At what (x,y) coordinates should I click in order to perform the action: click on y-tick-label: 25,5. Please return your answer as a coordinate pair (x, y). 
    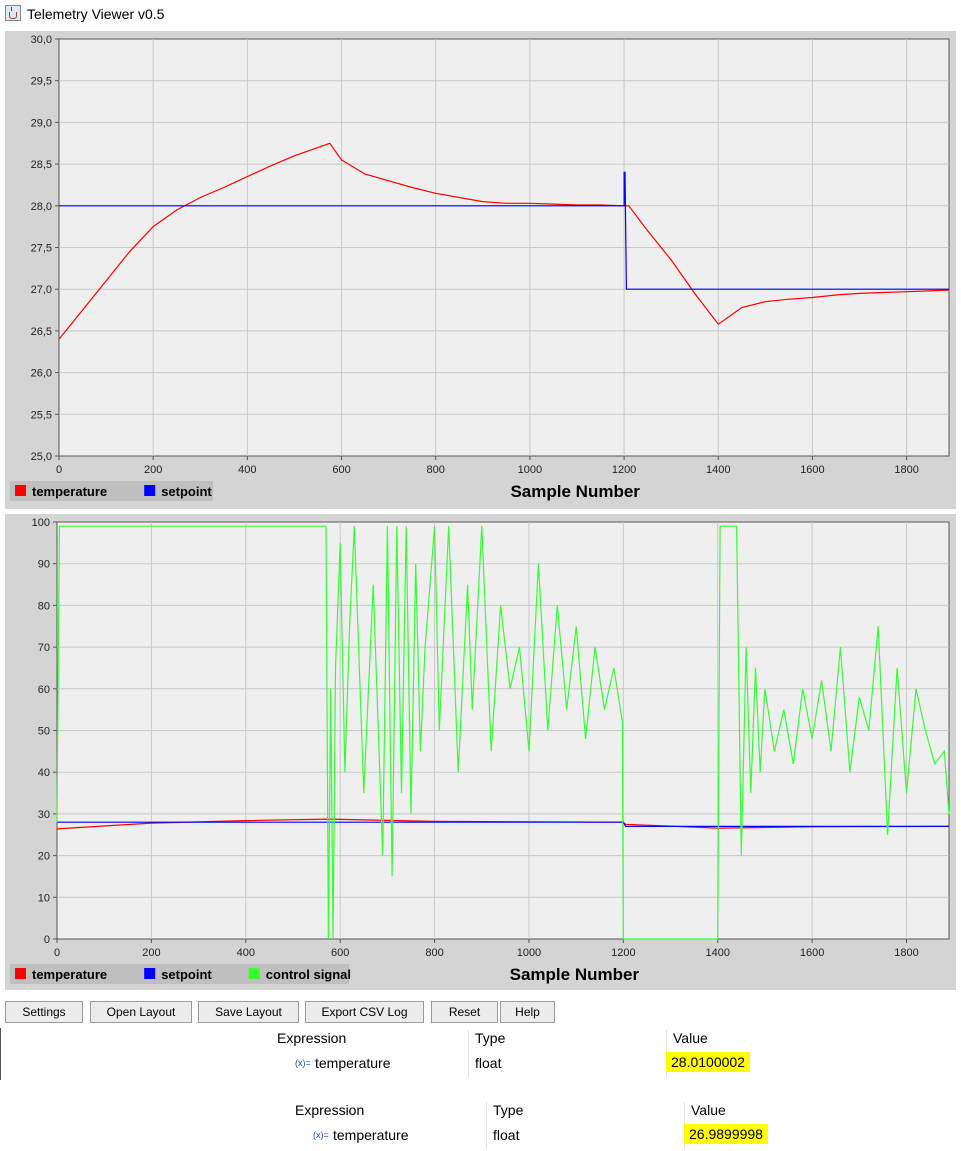
    Looking at the image, I should click on (41, 415).